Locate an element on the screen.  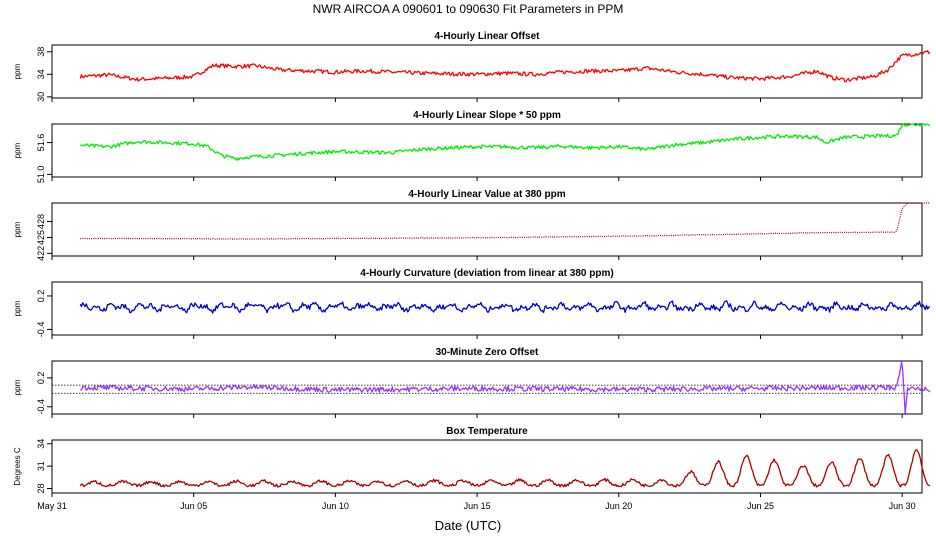
panel-title: 4-Hourly Linear Offset is located at coordinates (487, 36).